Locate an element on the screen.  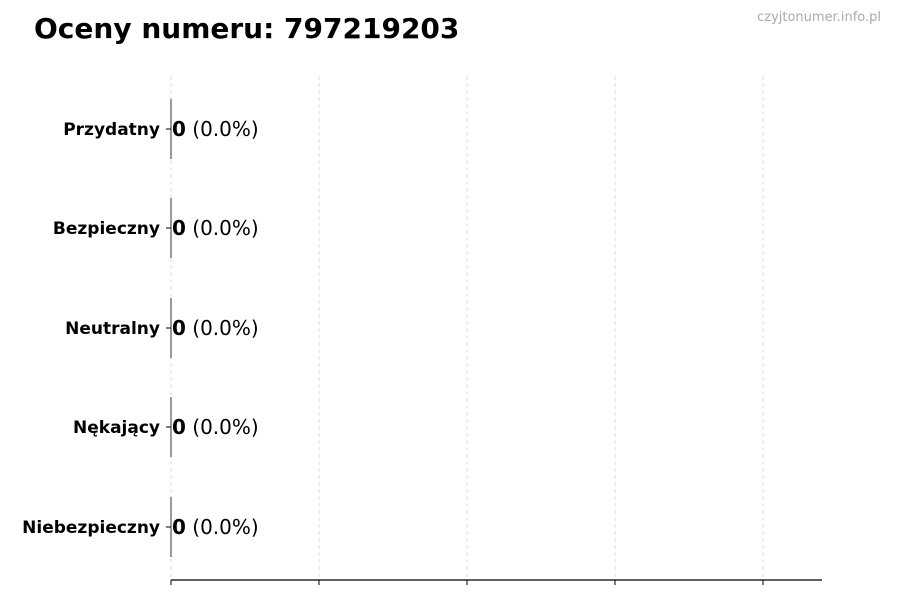
category-label: Bezpieczny is located at coordinates (106, 229).